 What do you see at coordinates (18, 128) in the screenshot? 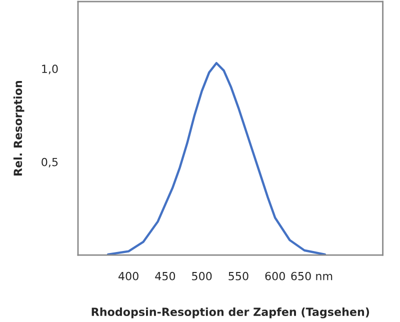
I see `y-axis-title: Rel. Resorption` at bounding box center [18, 128].